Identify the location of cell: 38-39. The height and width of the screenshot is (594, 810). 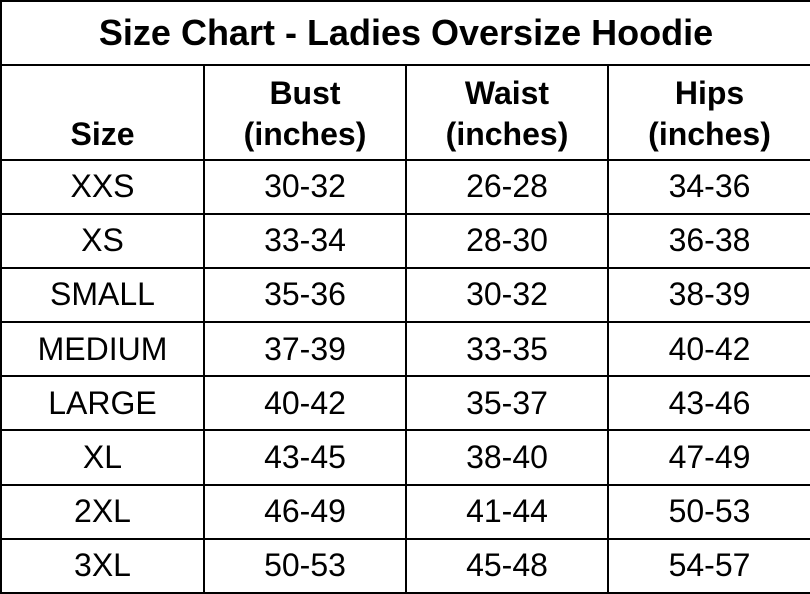
(708, 295).